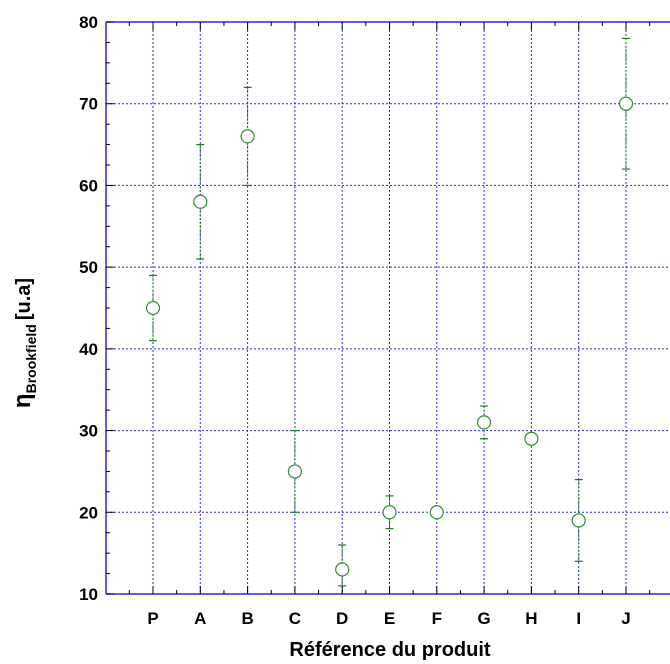 The width and height of the screenshot is (670, 664). What do you see at coordinates (483, 618) in the screenshot?
I see `x-tick-label: G` at bounding box center [483, 618].